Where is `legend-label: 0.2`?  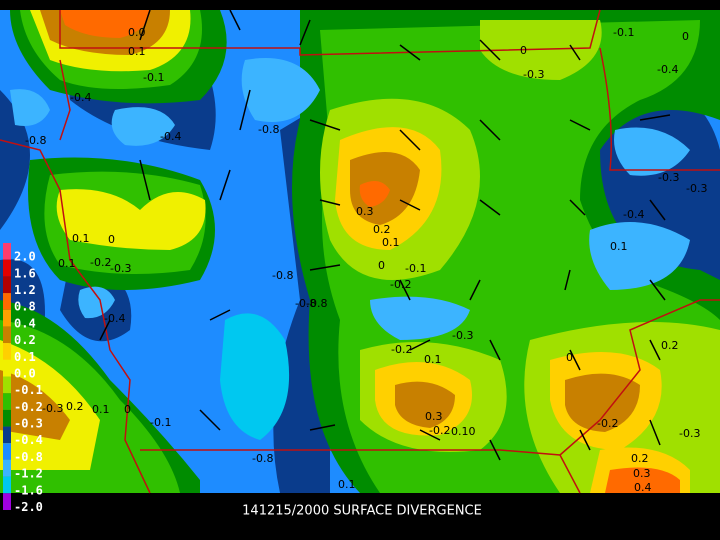
legend-label: 0.2 is located at coordinates (25, 340).